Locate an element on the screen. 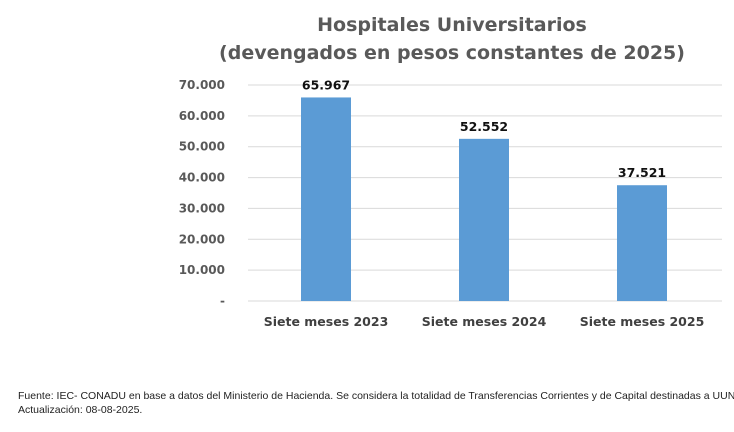 This screenshot has height=432, width=734. x-category-label: Siete meses 2024 is located at coordinates (484, 321).